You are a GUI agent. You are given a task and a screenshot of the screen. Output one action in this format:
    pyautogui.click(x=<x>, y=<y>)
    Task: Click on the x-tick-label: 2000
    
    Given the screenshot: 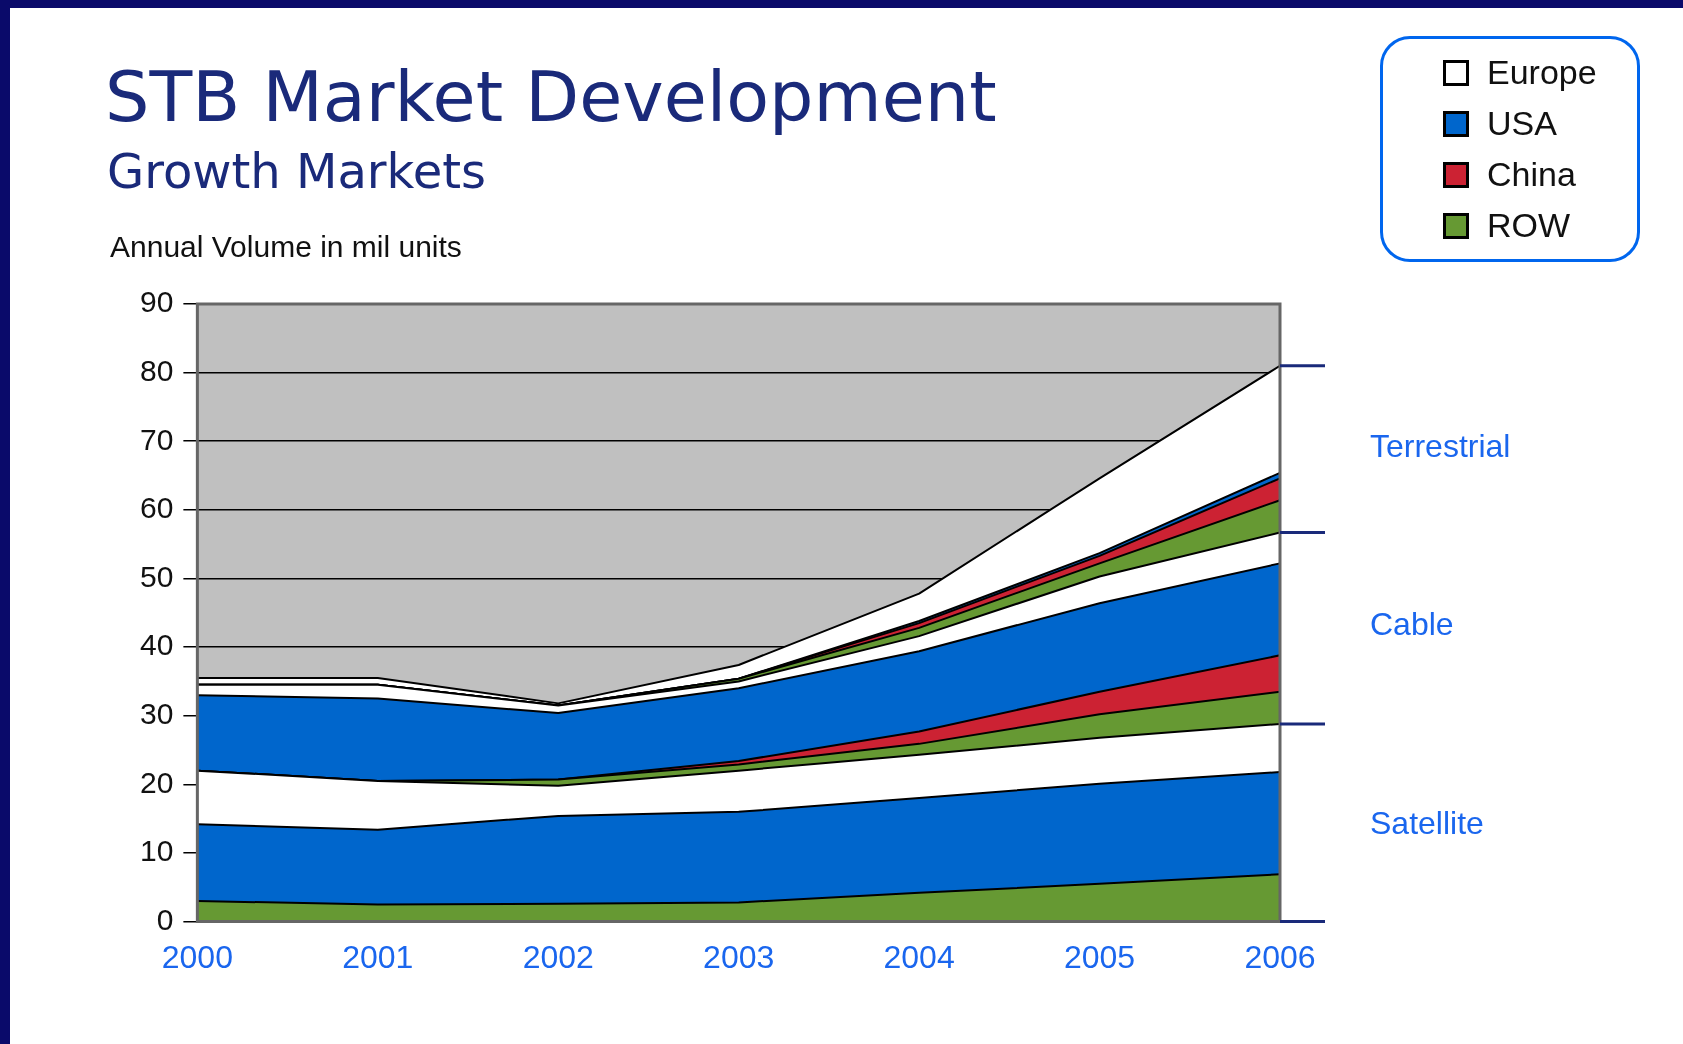 What is the action you would take?
    pyautogui.click(x=197, y=956)
    